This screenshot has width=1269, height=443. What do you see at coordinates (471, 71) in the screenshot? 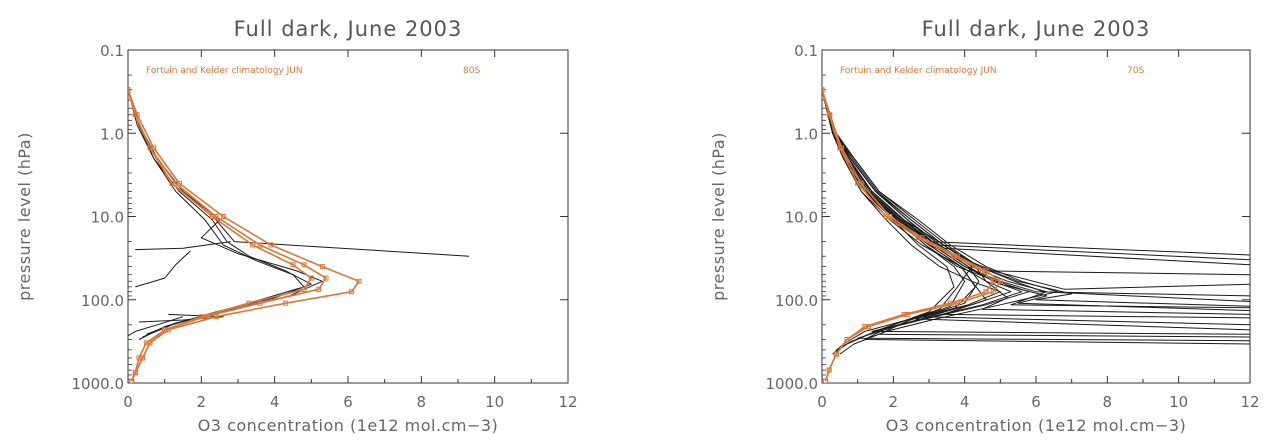
I see `legend-region-tag: 80S` at bounding box center [471, 71].